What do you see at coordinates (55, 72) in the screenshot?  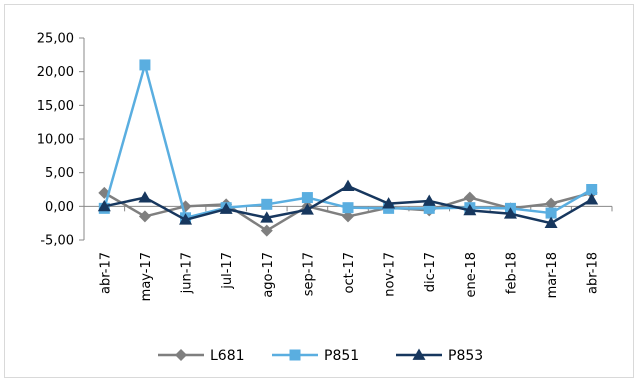 I see `y-tick-label: 20,00` at bounding box center [55, 72].